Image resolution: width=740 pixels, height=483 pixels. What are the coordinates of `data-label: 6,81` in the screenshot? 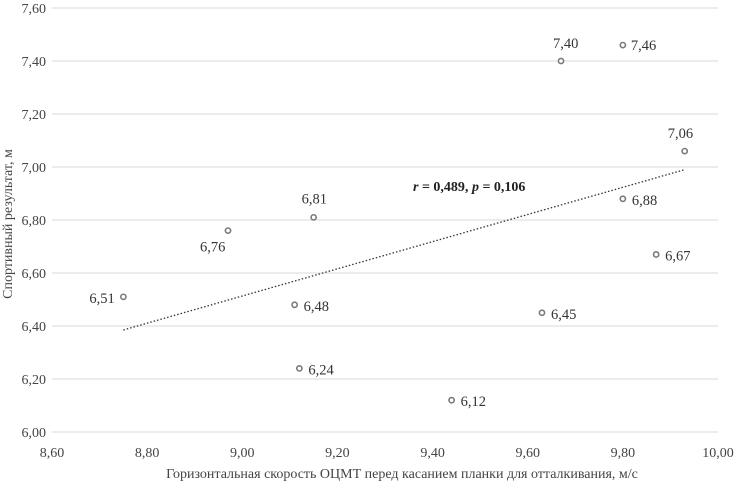 It's located at (314, 199).